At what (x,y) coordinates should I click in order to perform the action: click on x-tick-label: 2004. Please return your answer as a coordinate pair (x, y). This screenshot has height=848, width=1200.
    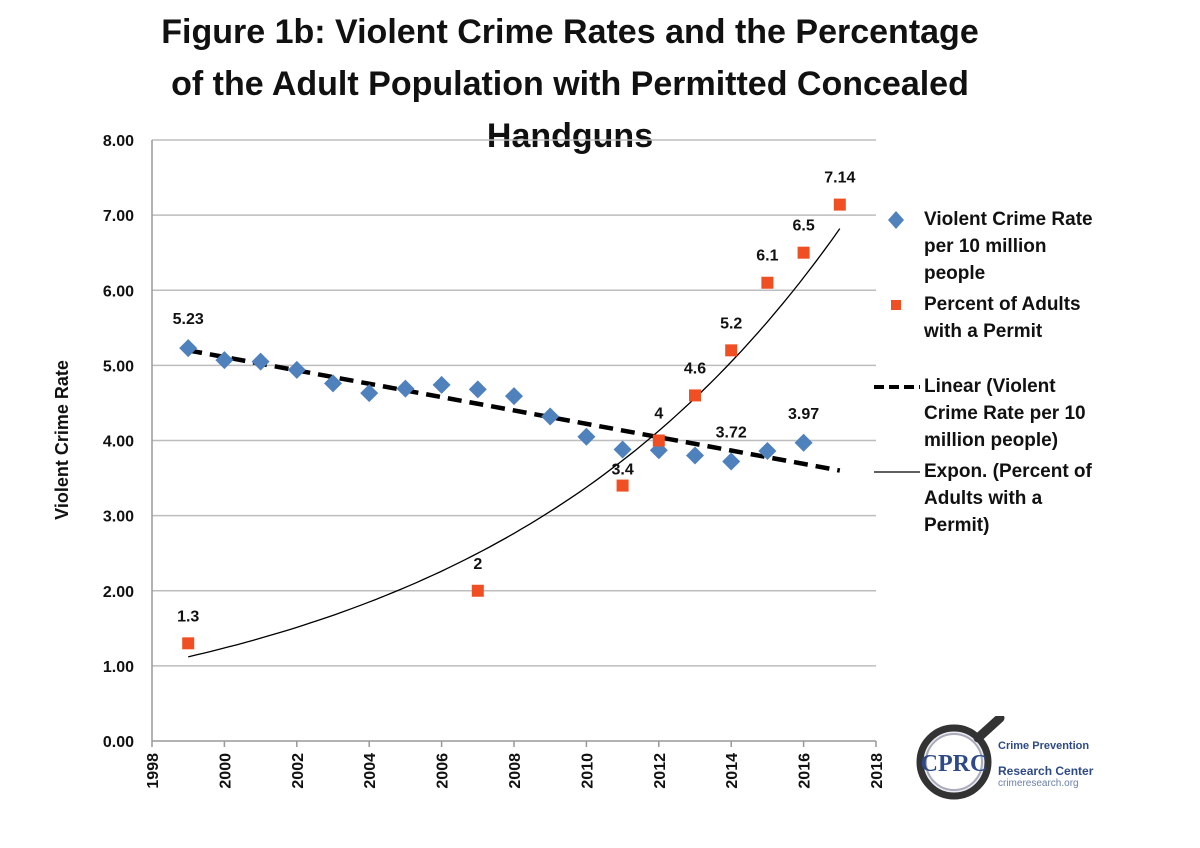
    Looking at the image, I should click on (370, 771).